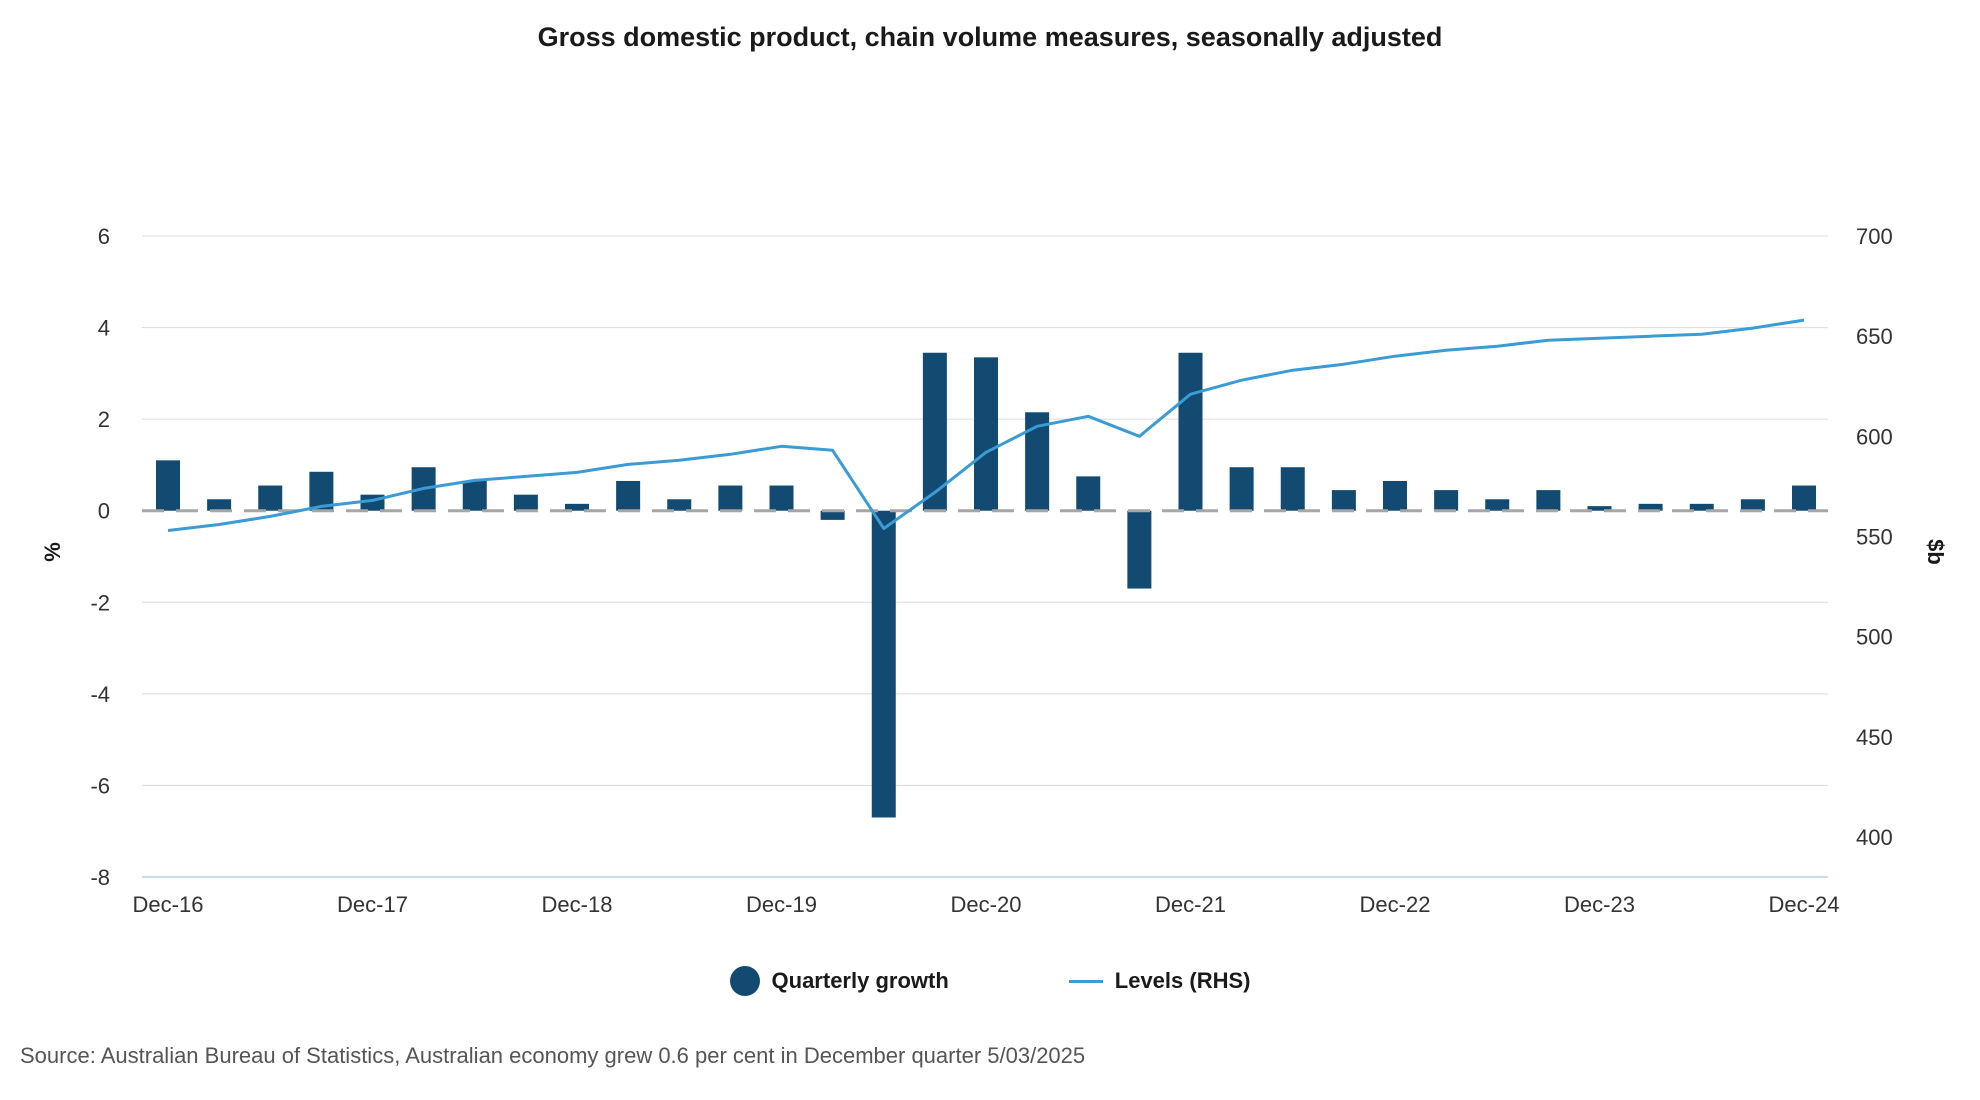 Image resolution: width=1980 pixels, height=1100 pixels. I want to click on legend-item-levels: Levels (RHS), so click(1159, 981).